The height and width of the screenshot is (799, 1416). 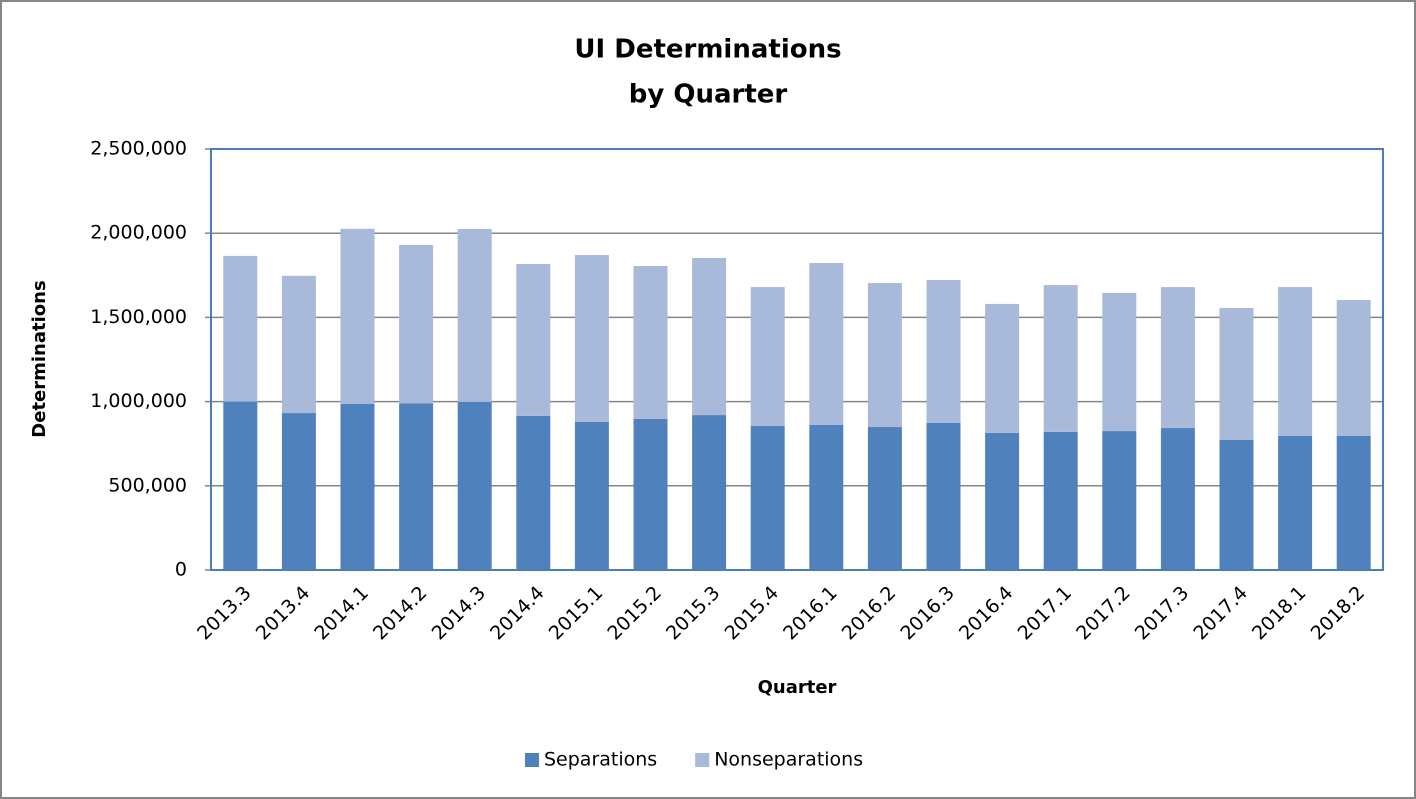 I want to click on y-tick-label: 1,500,000, so click(x=138, y=317).